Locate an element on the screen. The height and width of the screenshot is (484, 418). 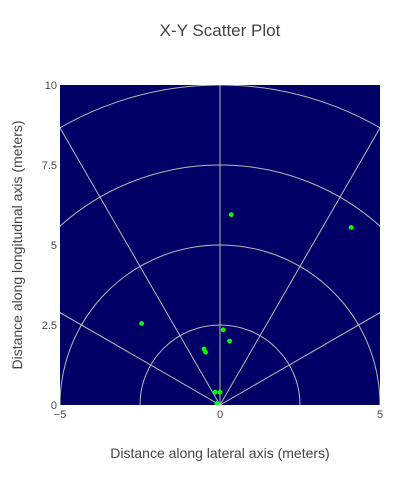
y-tick-labels: 0 2.5 5 7.5 10 is located at coordinates (49, 246).